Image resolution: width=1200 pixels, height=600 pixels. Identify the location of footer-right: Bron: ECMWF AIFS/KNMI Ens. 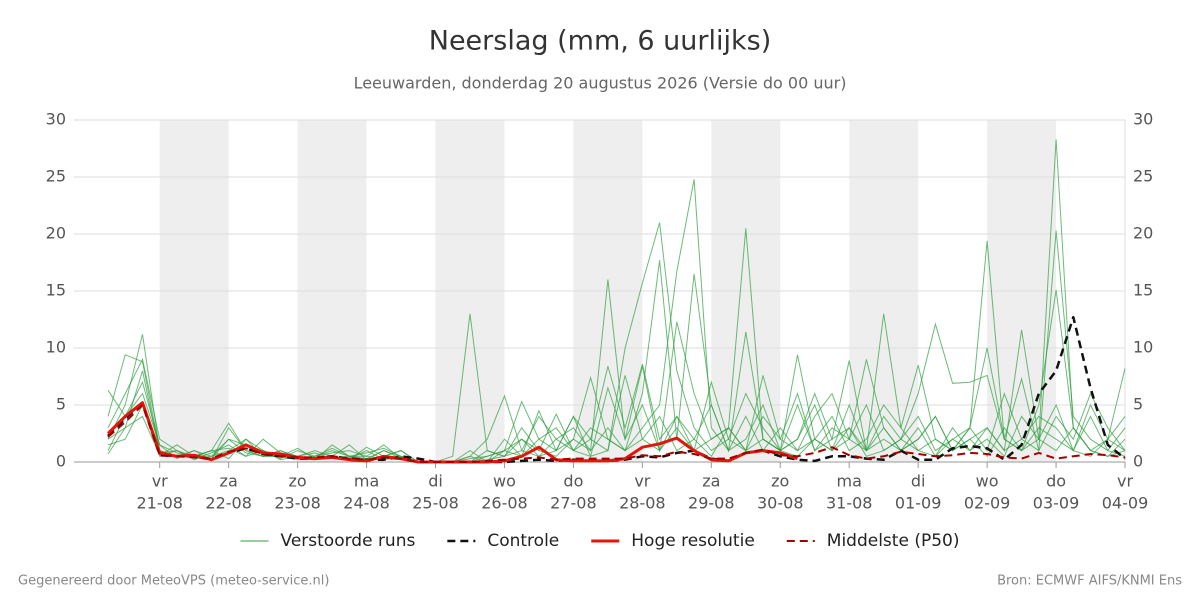
(1089, 581).